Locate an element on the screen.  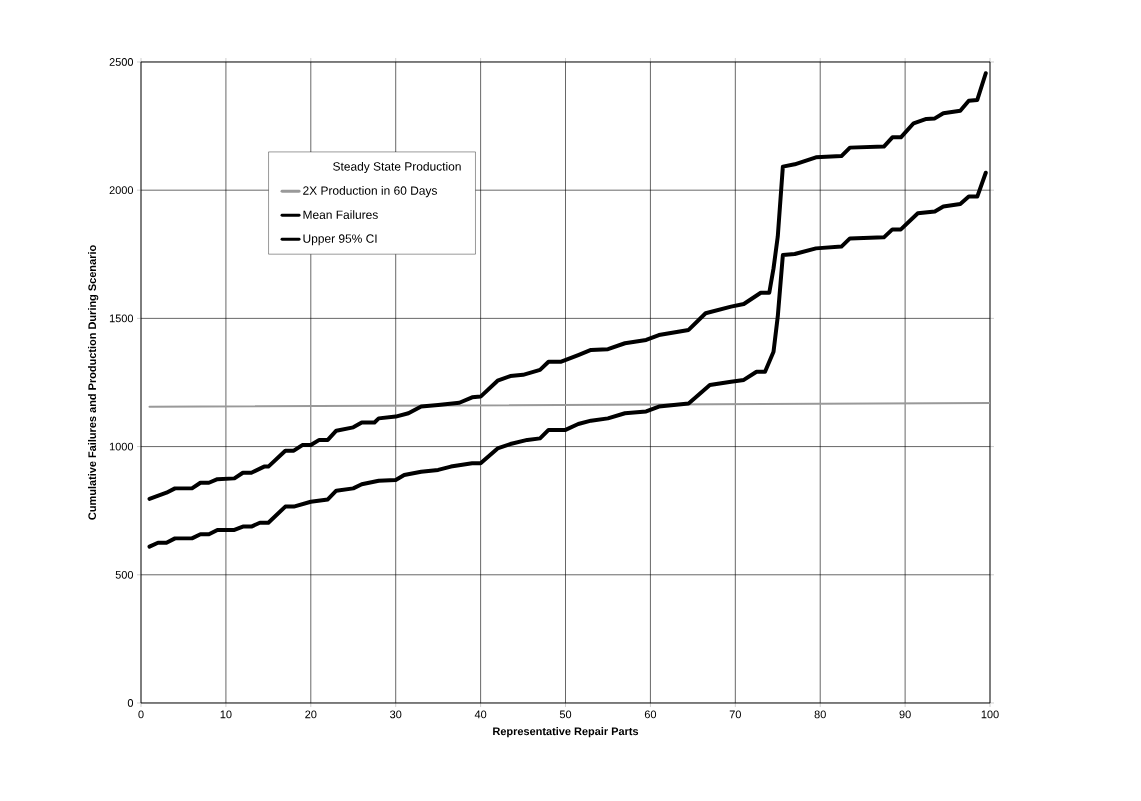
y-tick-label: 500 is located at coordinates (124, 574).